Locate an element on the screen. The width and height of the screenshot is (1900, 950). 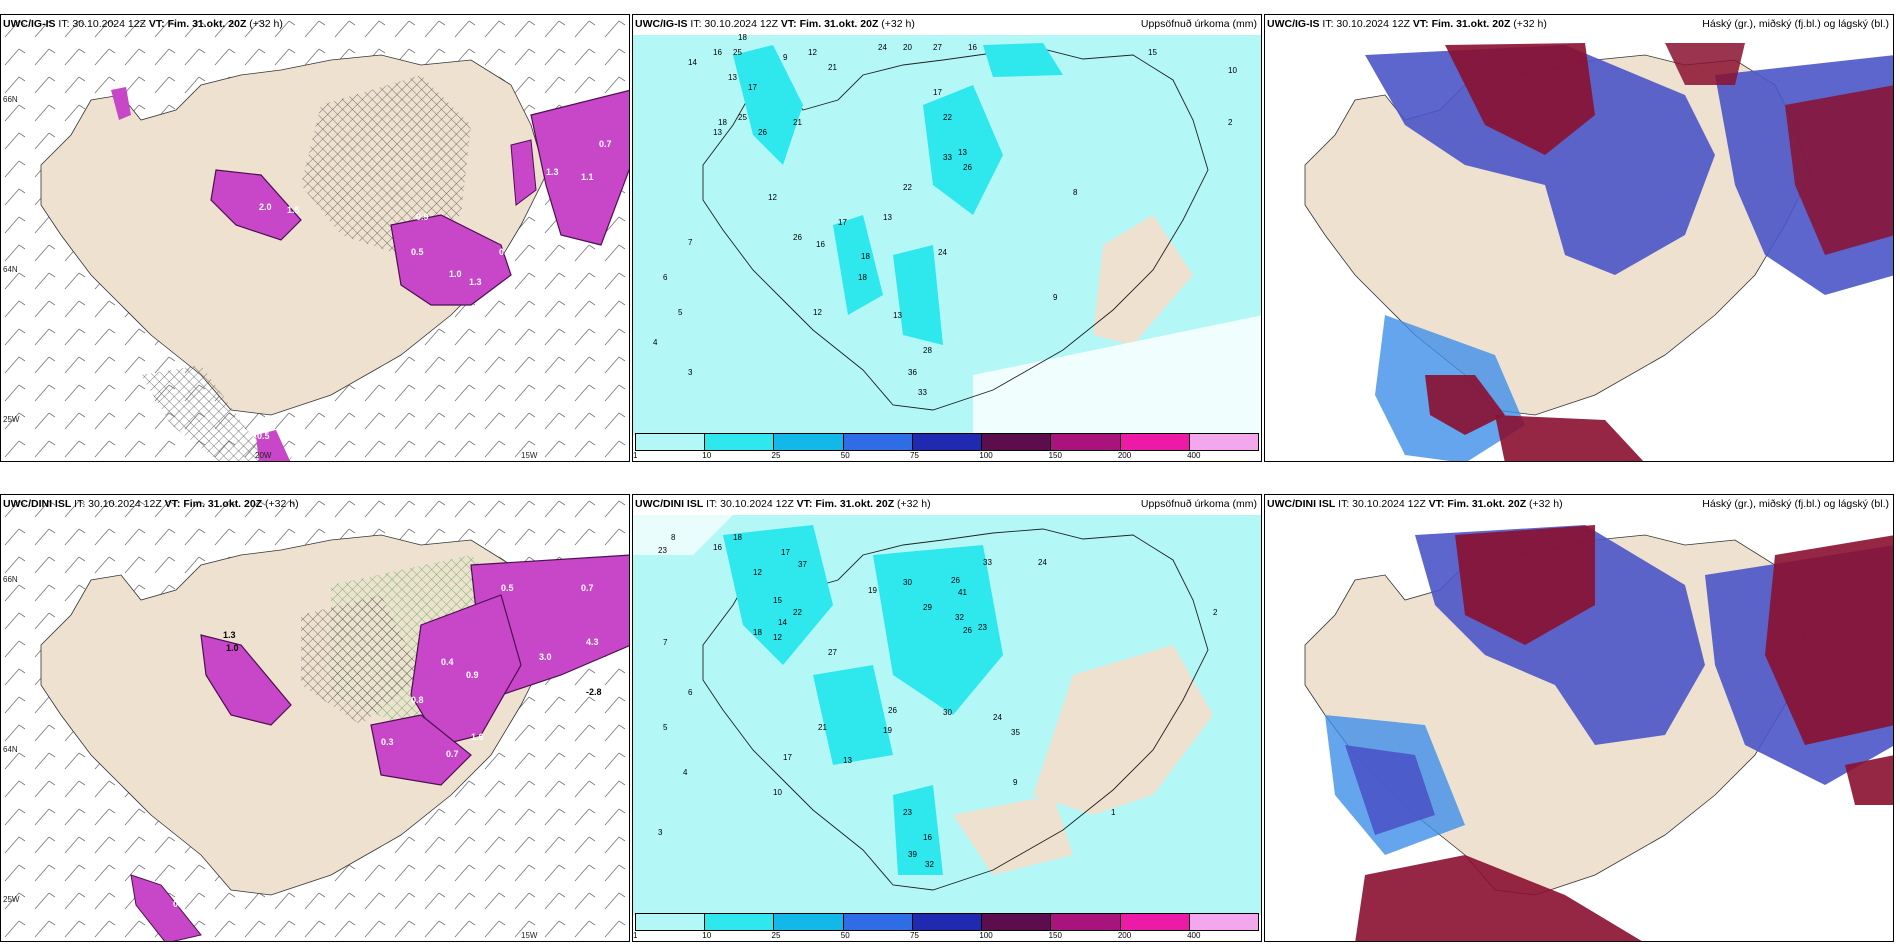
svg-text: 22 is located at coordinates (947, 117).